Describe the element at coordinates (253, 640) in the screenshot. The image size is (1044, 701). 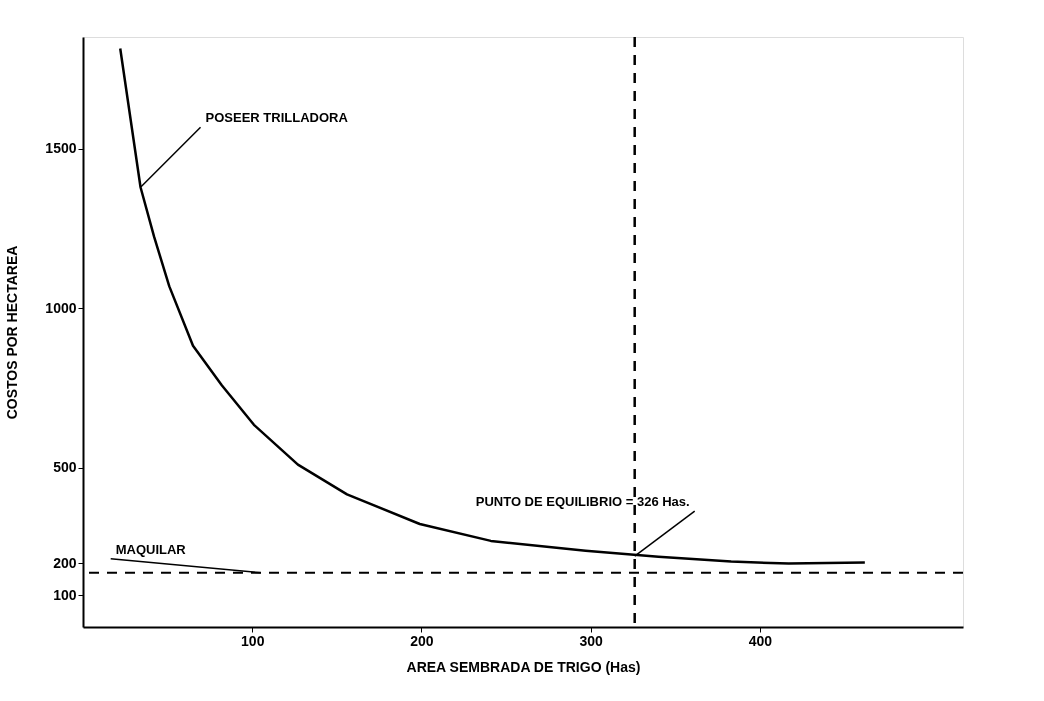
I see `x-tick-label: 100` at that location.